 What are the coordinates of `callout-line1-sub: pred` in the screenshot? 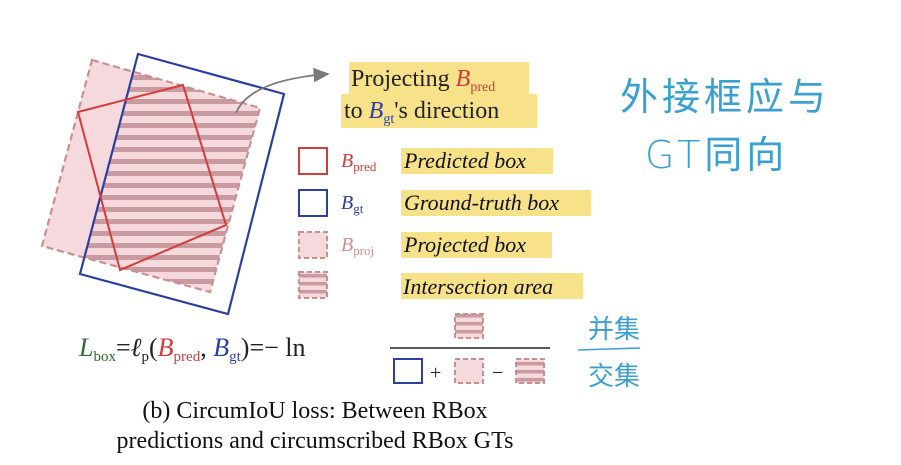 It's located at (482, 87).